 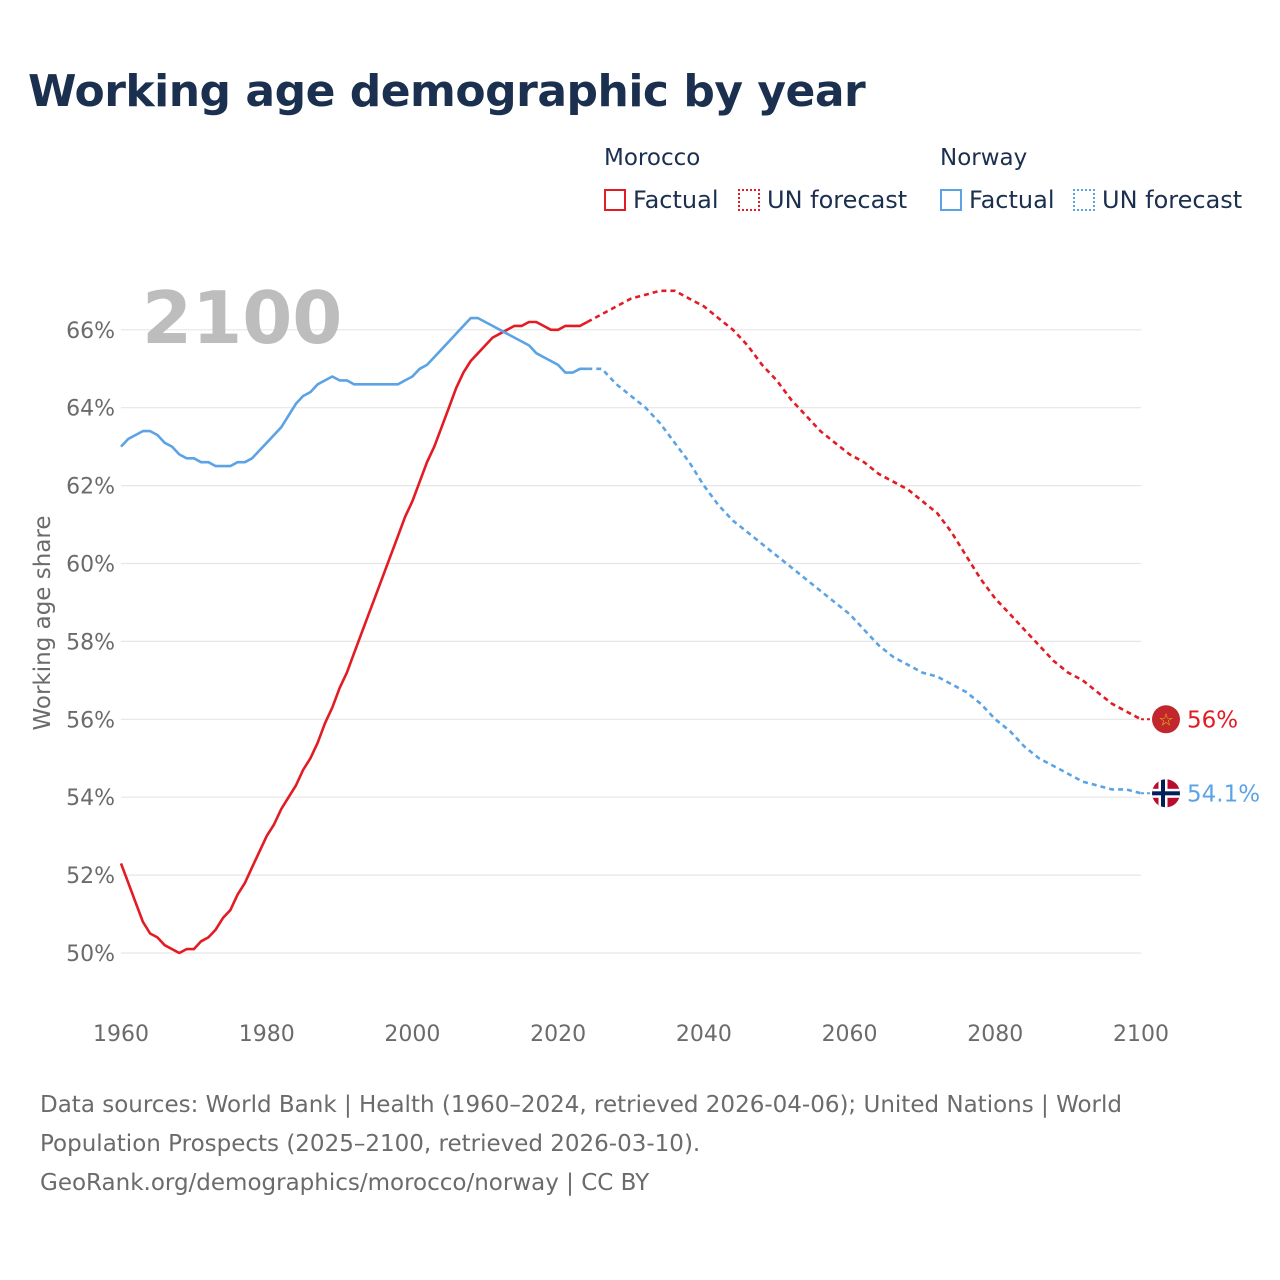 I want to click on year-watermark: 2100, so click(x=242, y=318).